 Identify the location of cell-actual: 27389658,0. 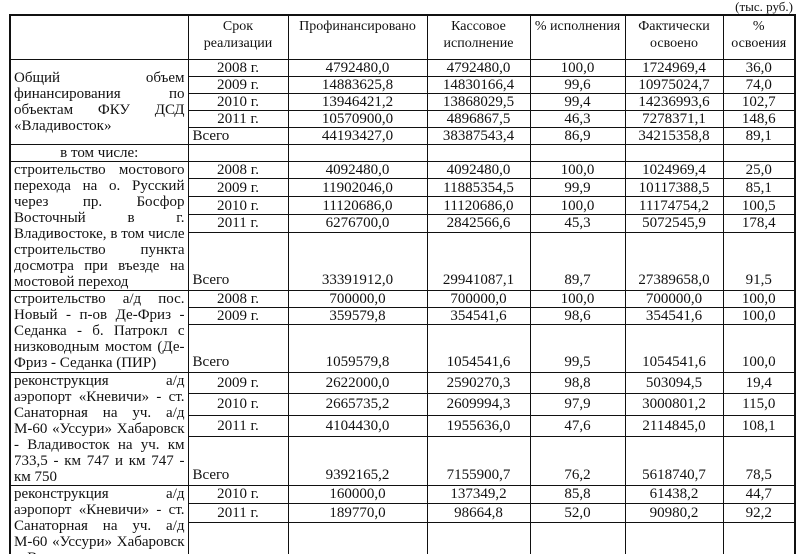
(674, 261).